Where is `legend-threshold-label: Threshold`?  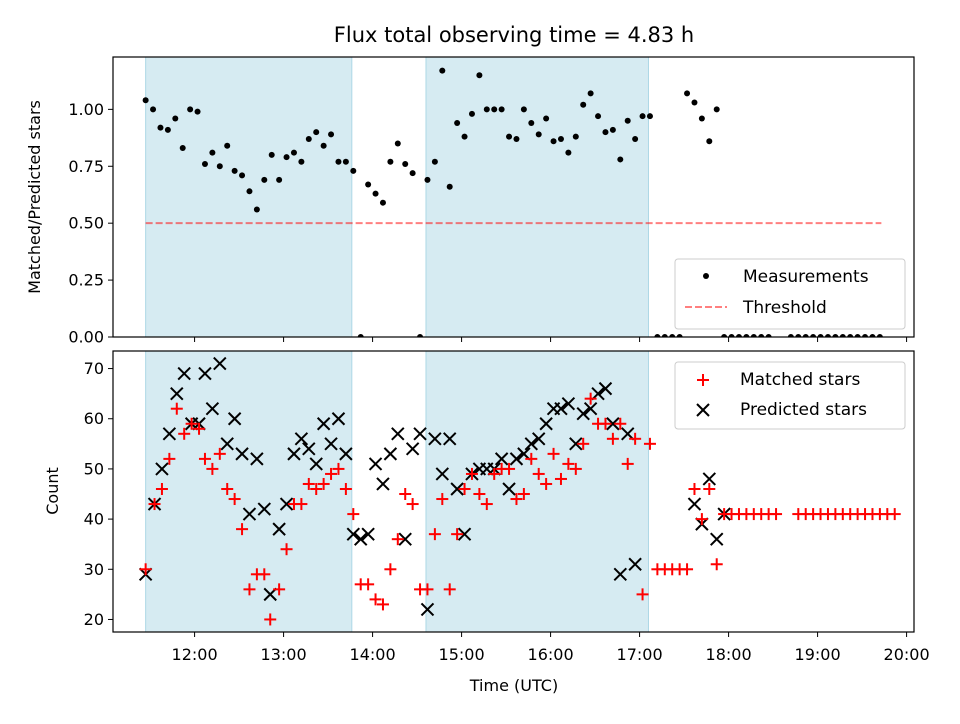 legend-threshold-label: Threshold is located at coordinates (784, 308).